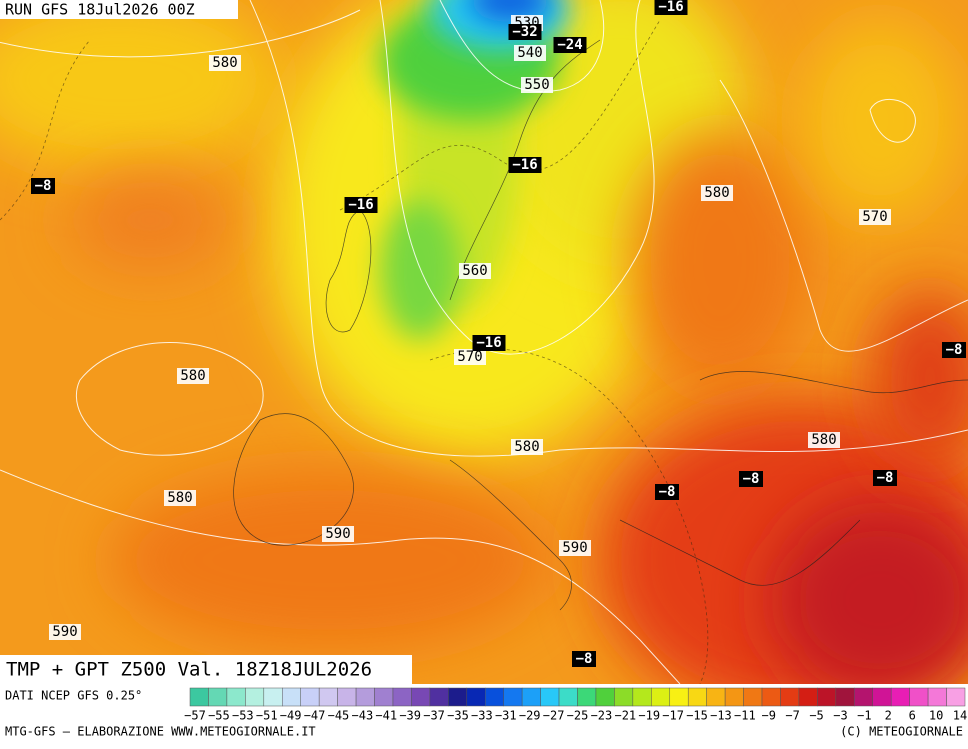 This screenshot has width=968, height=749. What do you see at coordinates (840, 716) in the screenshot?
I see `scale-label: −3` at bounding box center [840, 716].